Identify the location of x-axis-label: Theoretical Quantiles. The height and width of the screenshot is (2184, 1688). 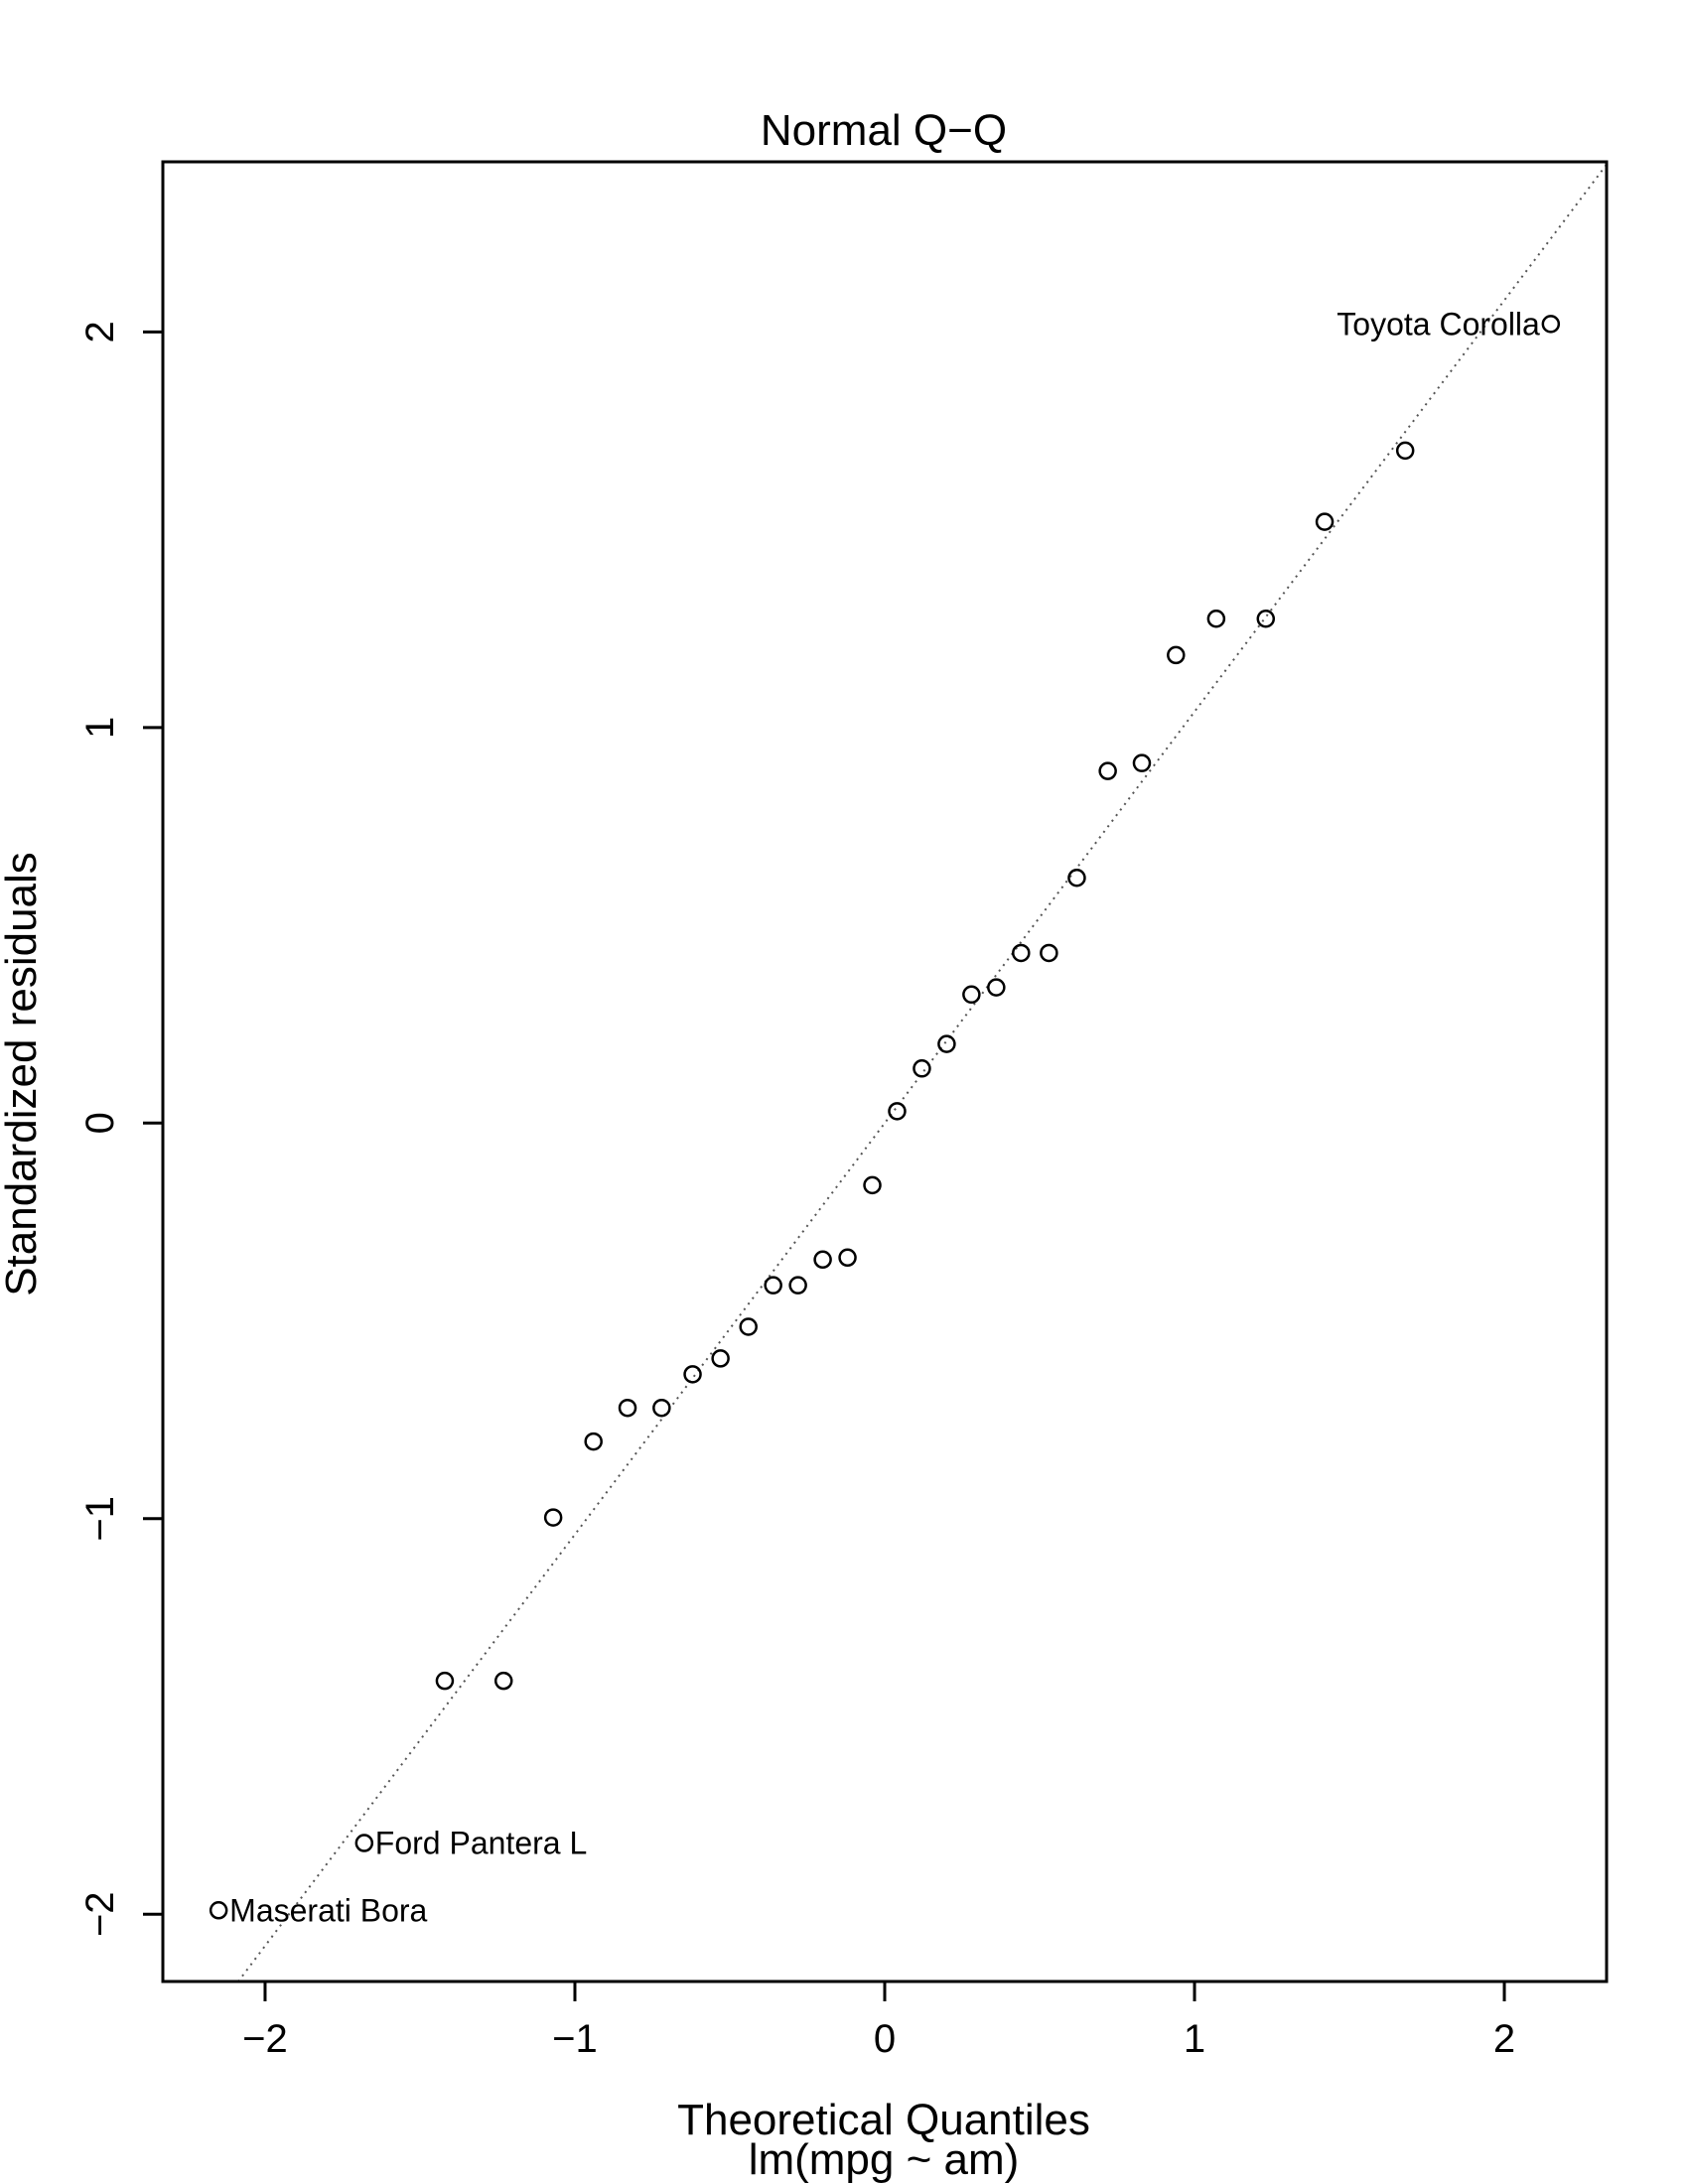
(883, 2120).